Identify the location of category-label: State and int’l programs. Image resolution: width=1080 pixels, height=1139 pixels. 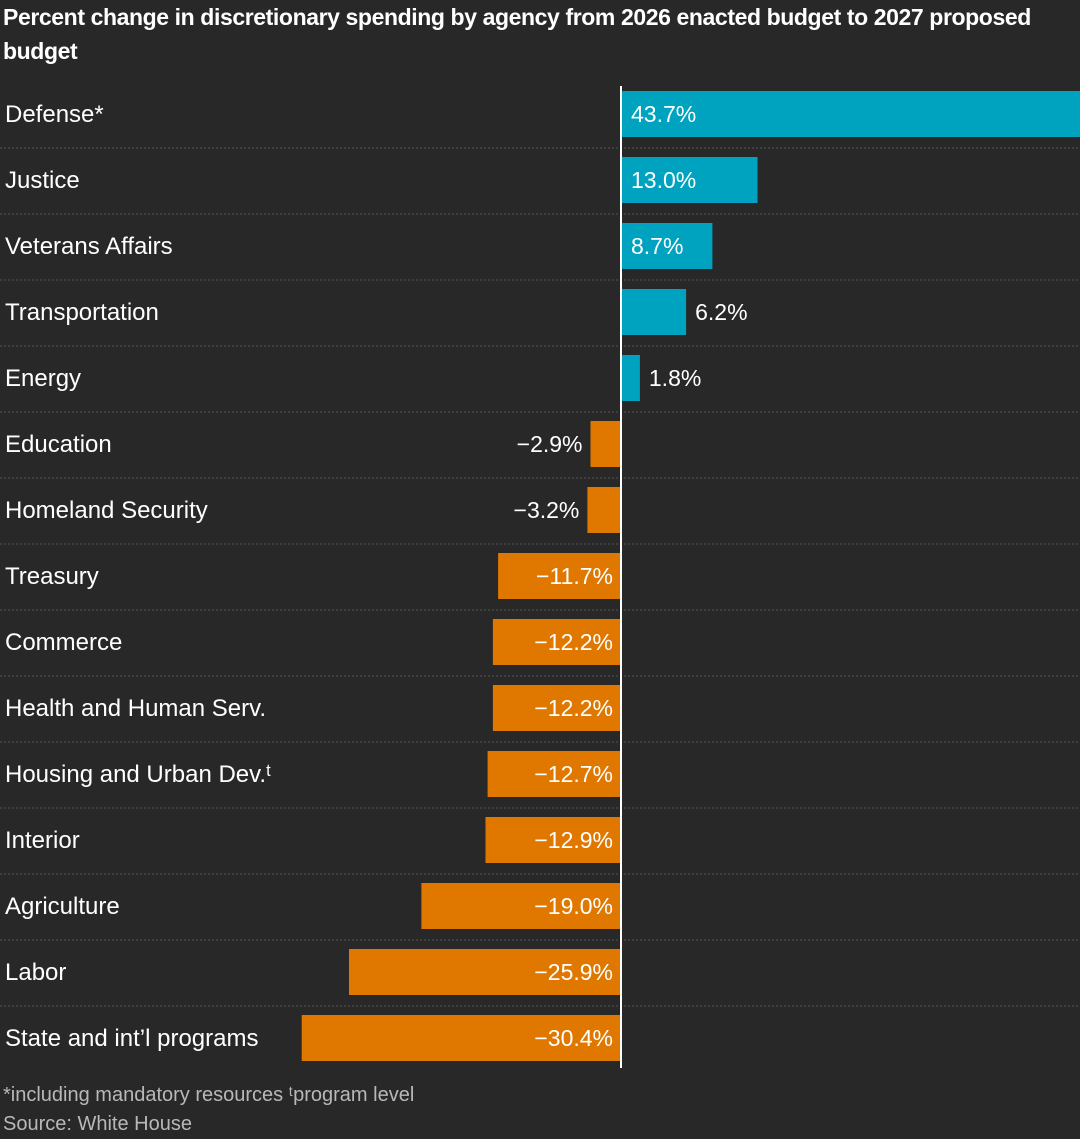
(131, 1038).